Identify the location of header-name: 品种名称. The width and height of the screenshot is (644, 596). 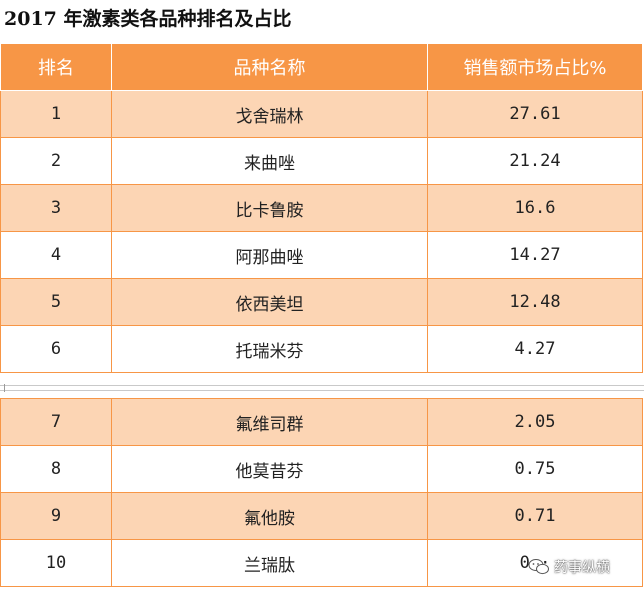
(269, 67).